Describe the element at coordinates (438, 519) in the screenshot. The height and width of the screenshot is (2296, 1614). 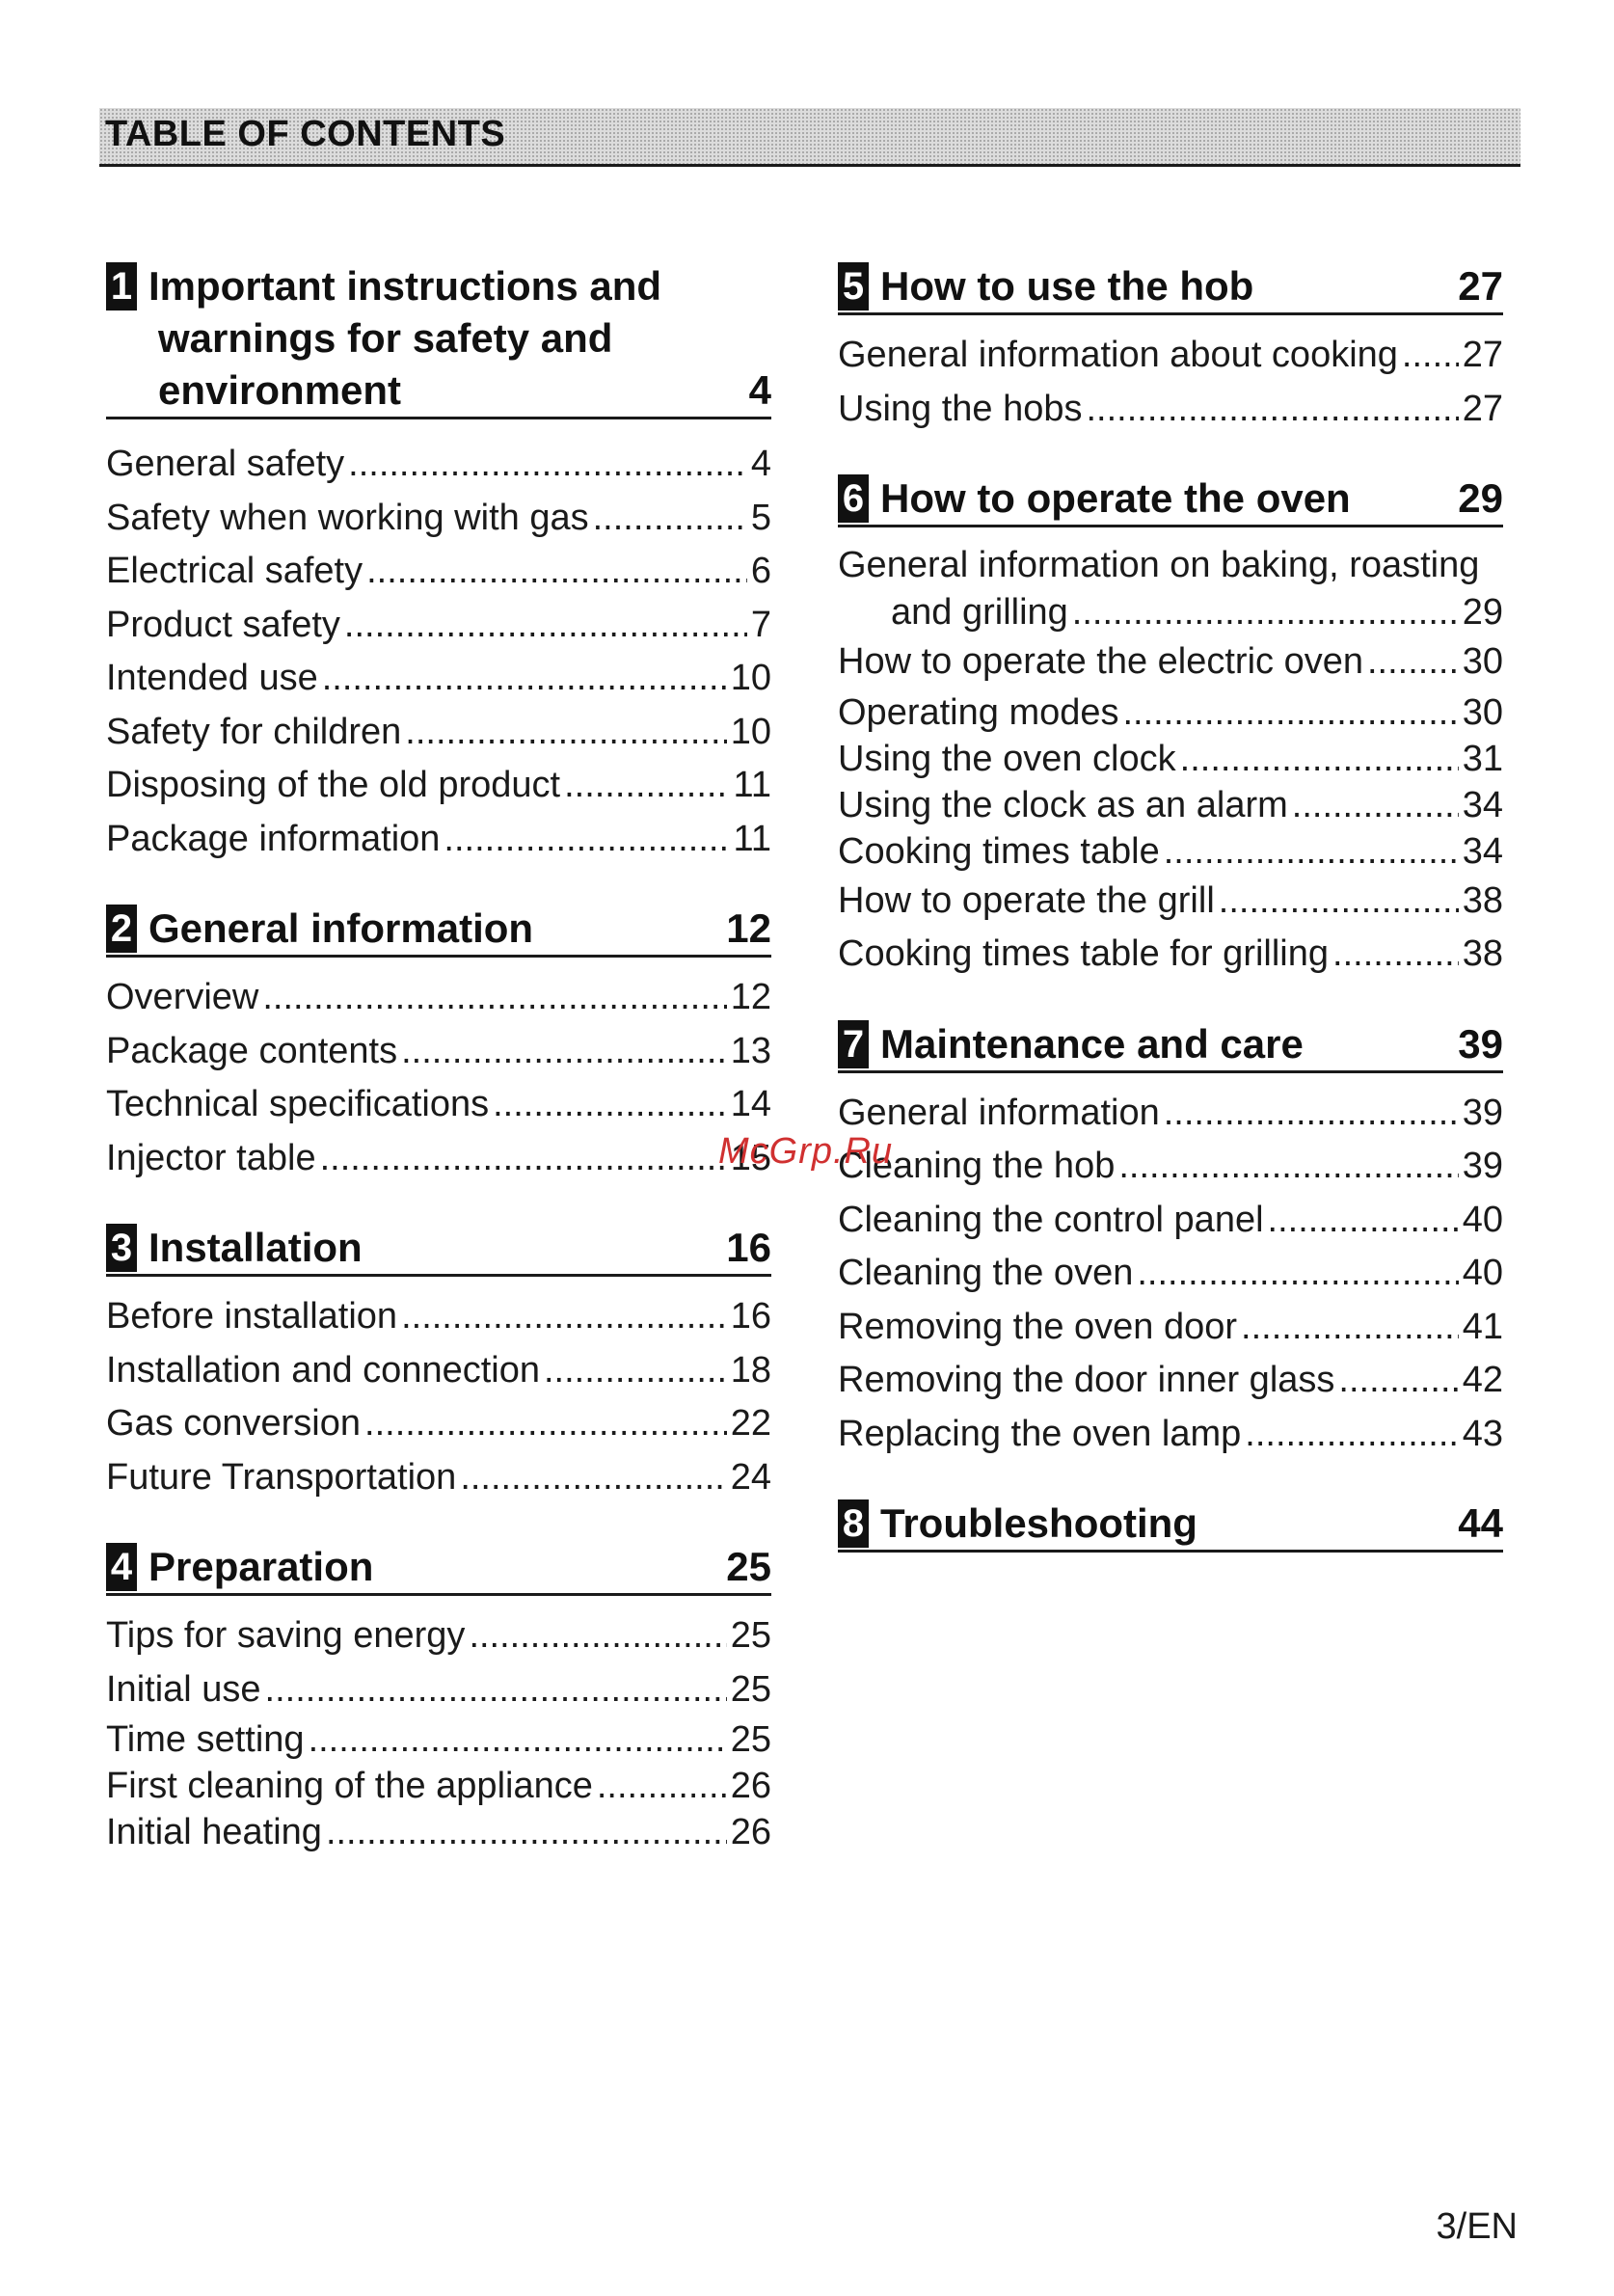
I see `toc-entry: Safety when working with gas5` at that location.